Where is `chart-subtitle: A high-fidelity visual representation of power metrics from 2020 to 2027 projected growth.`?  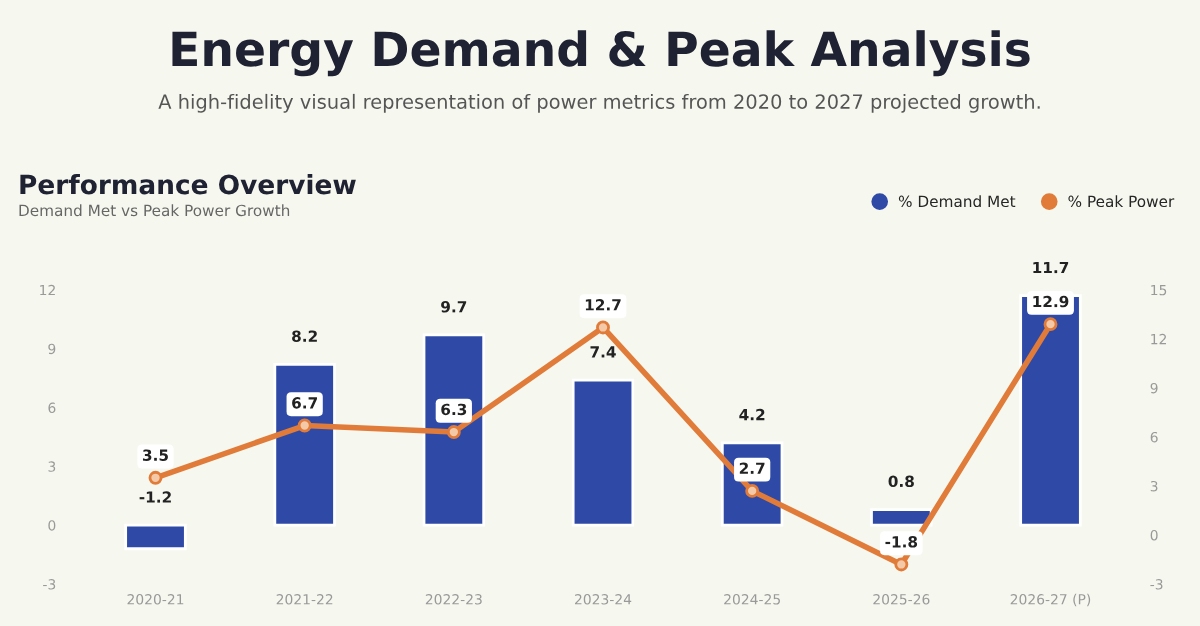
chart-subtitle: A high-fidelity visual representation of power metrics from 2020 to 2027 projected growth. is located at coordinates (599, 103).